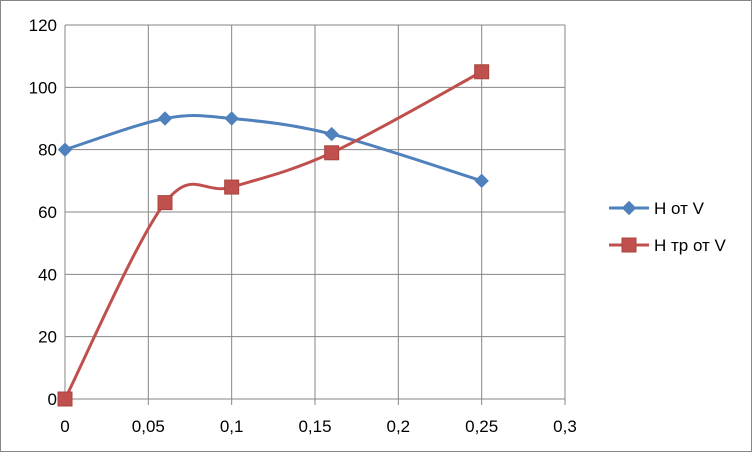  I want to click on y-tick-label: 120, so click(43, 25).